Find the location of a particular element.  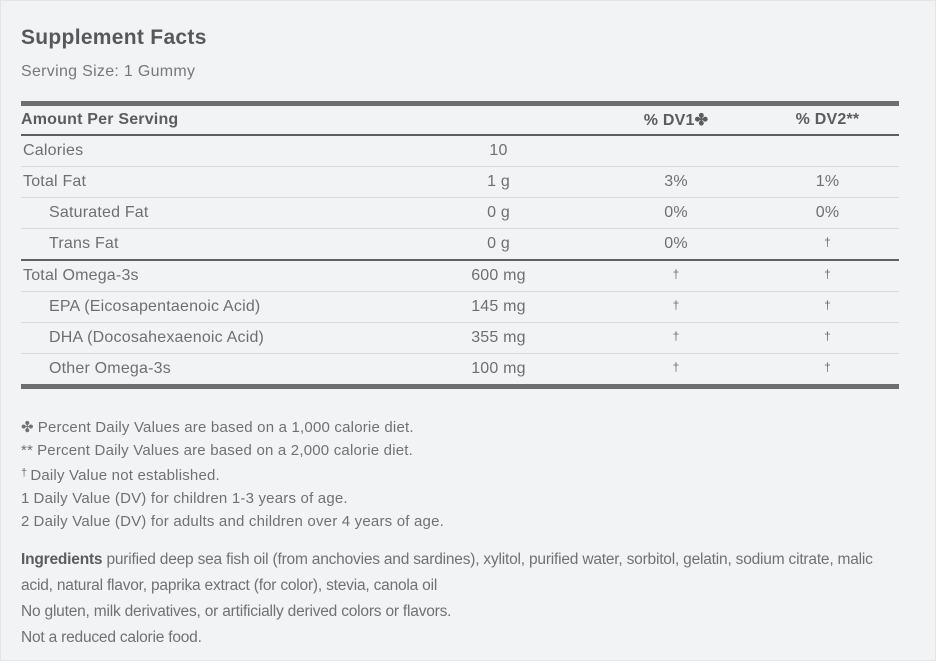

row-amount: 145 mg is located at coordinates (498, 306).